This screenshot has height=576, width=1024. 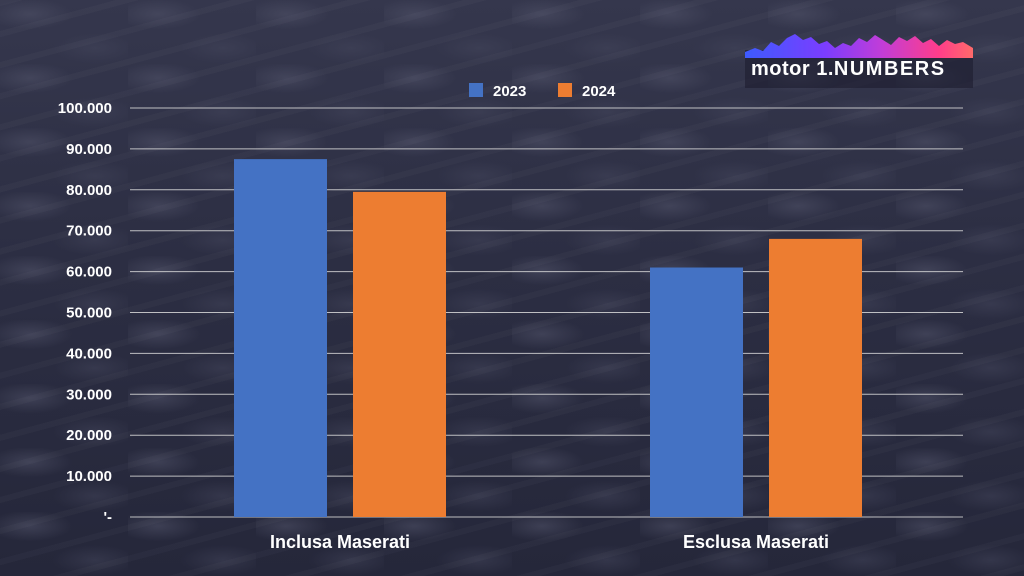 I want to click on y-tick-label: 100.000, so click(x=85, y=108).